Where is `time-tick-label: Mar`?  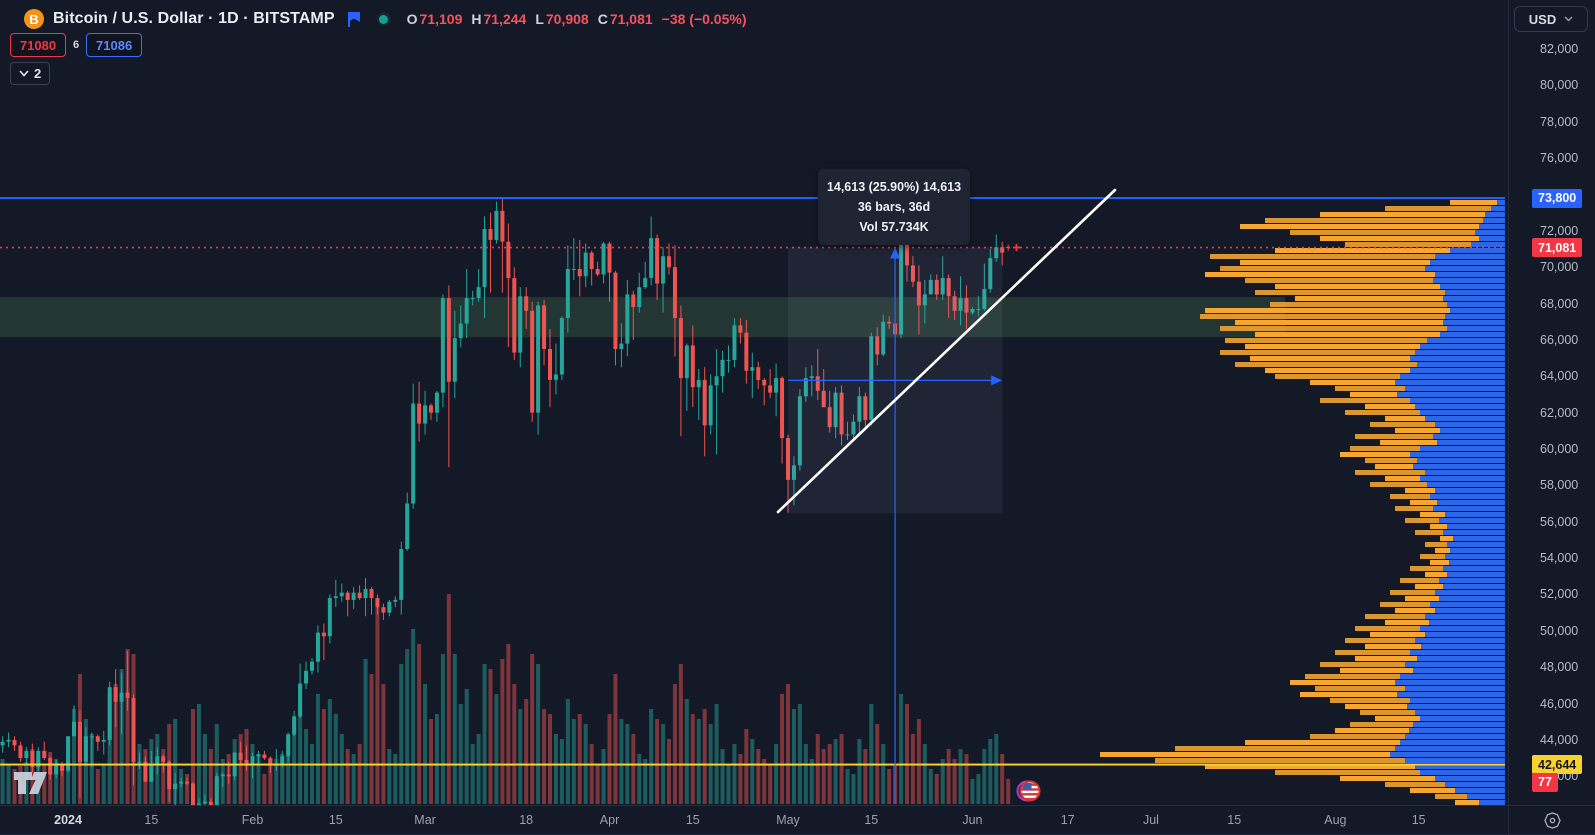 time-tick-label: Mar is located at coordinates (425, 820).